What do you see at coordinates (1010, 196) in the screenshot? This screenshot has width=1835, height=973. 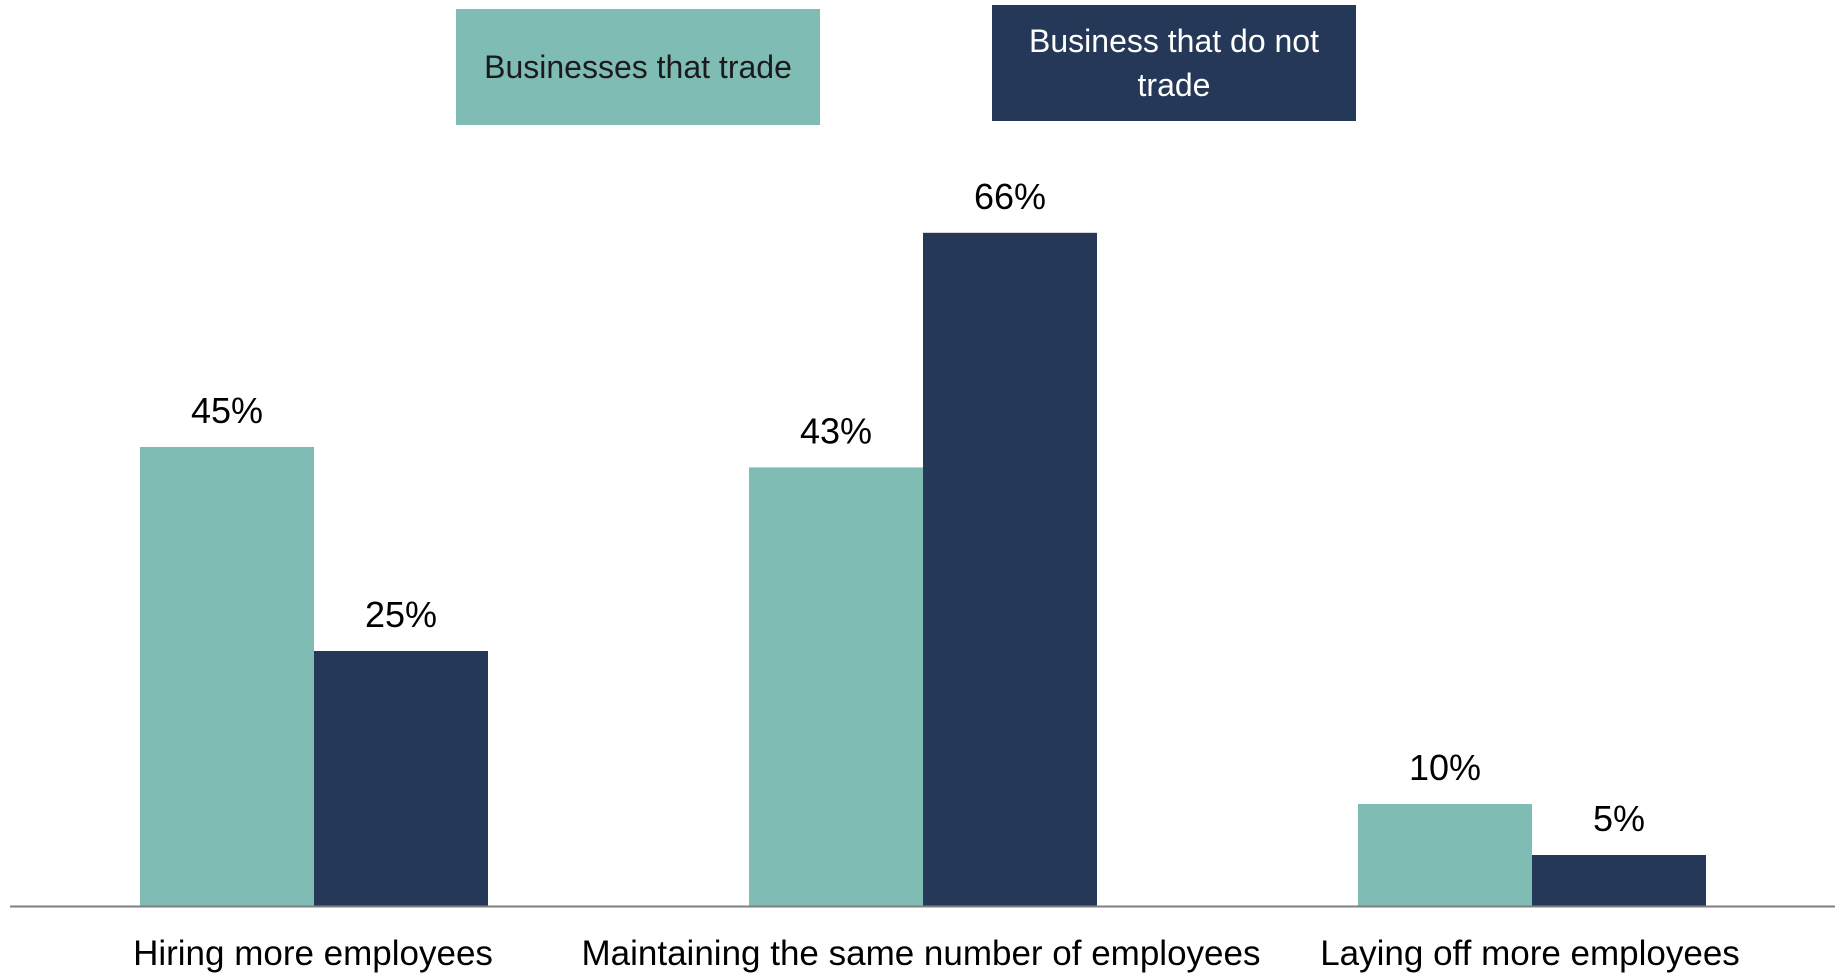 I see `data-label: 66%` at bounding box center [1010, 196].